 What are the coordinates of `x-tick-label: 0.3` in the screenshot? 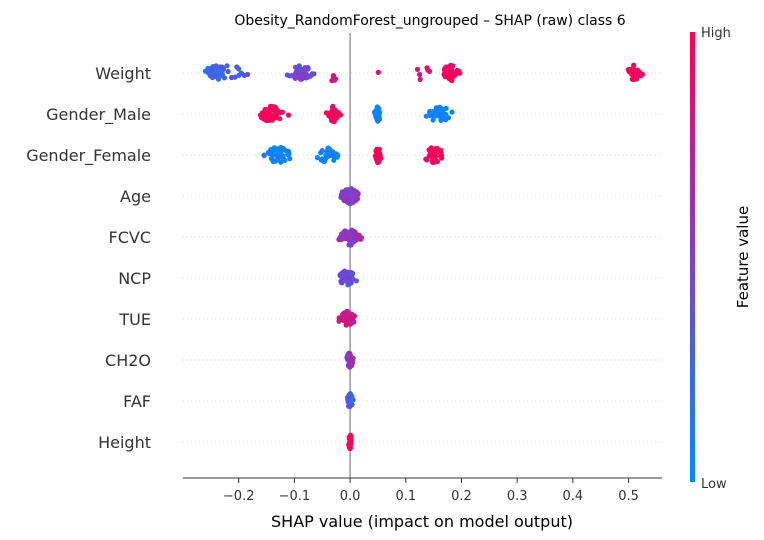 It's located at (517, 496).